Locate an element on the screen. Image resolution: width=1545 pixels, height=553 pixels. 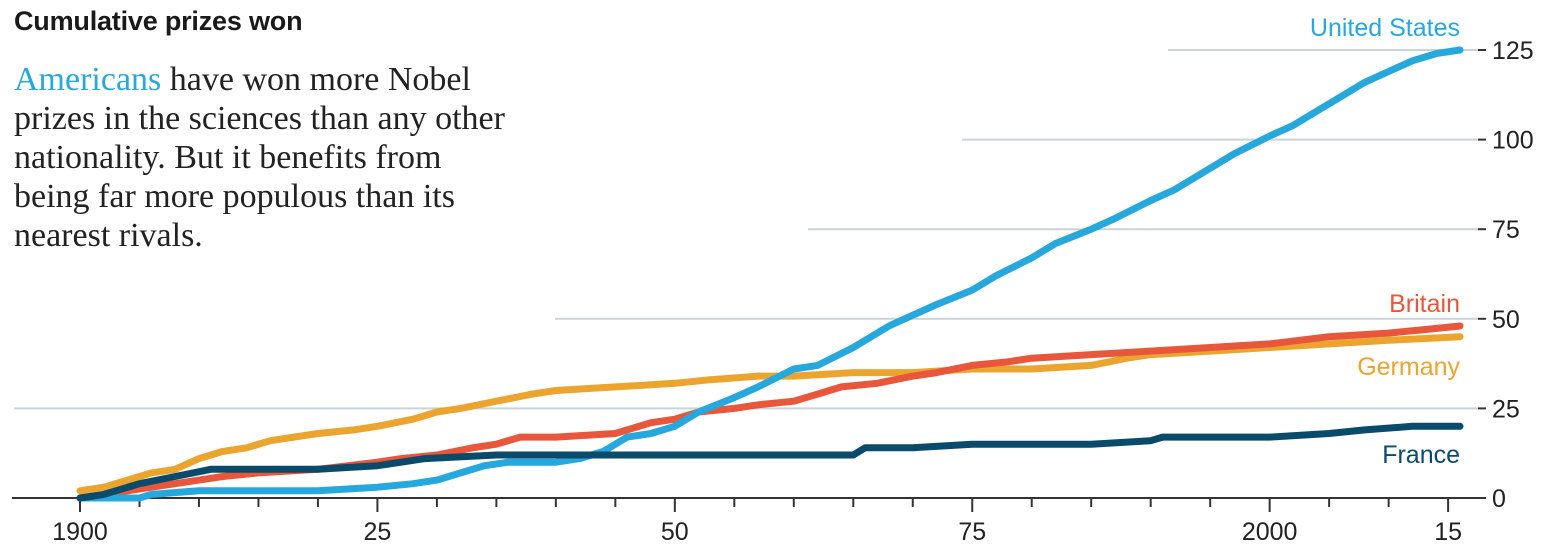
series-label-britain: Britain is located at coordinates (1424, 304).